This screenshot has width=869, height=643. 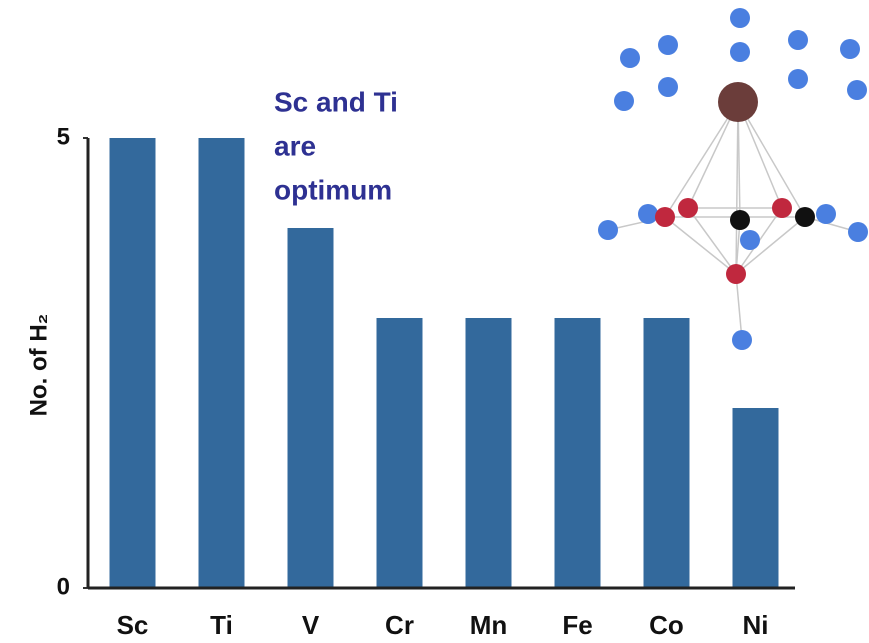 I want to click on x-tick-label: Ti, so click(x=221, y=625).